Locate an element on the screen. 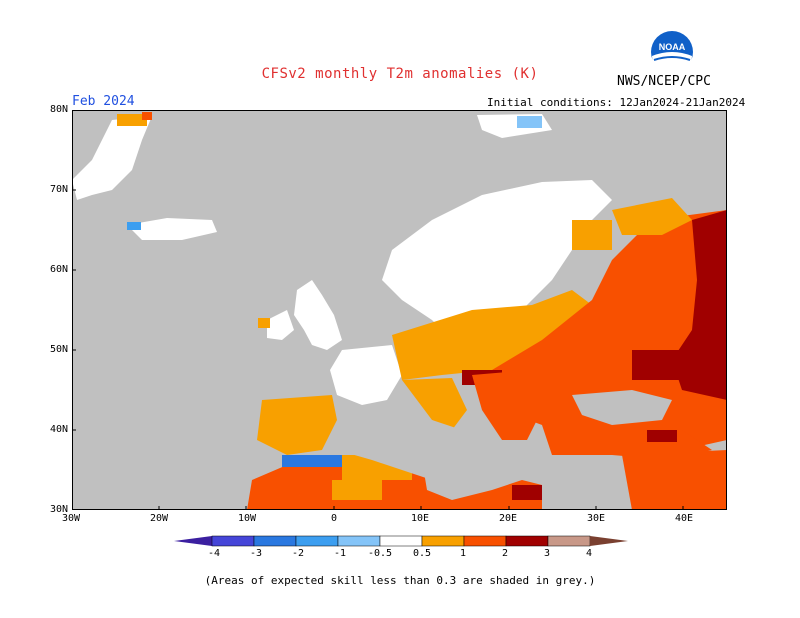  italy-anomaly is located at coordinates (434, 404).